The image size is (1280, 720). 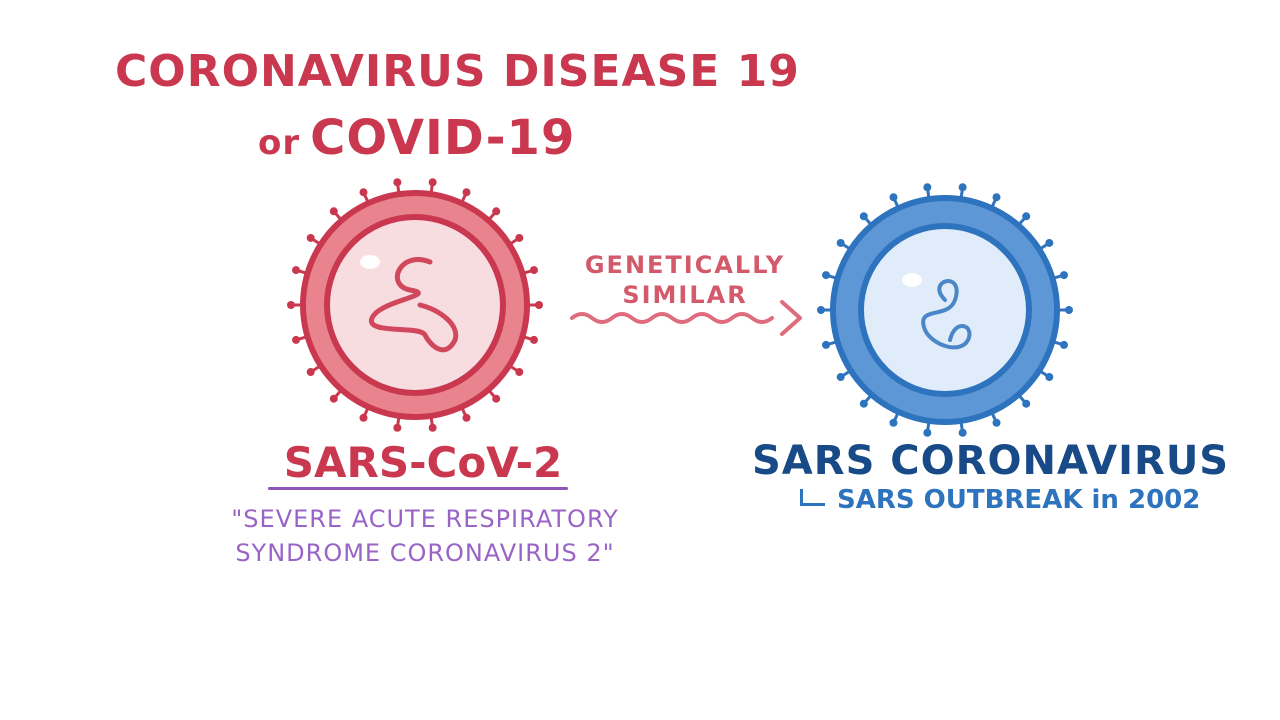 I want to click on left-virus-rna, so click(x=414, y=305).